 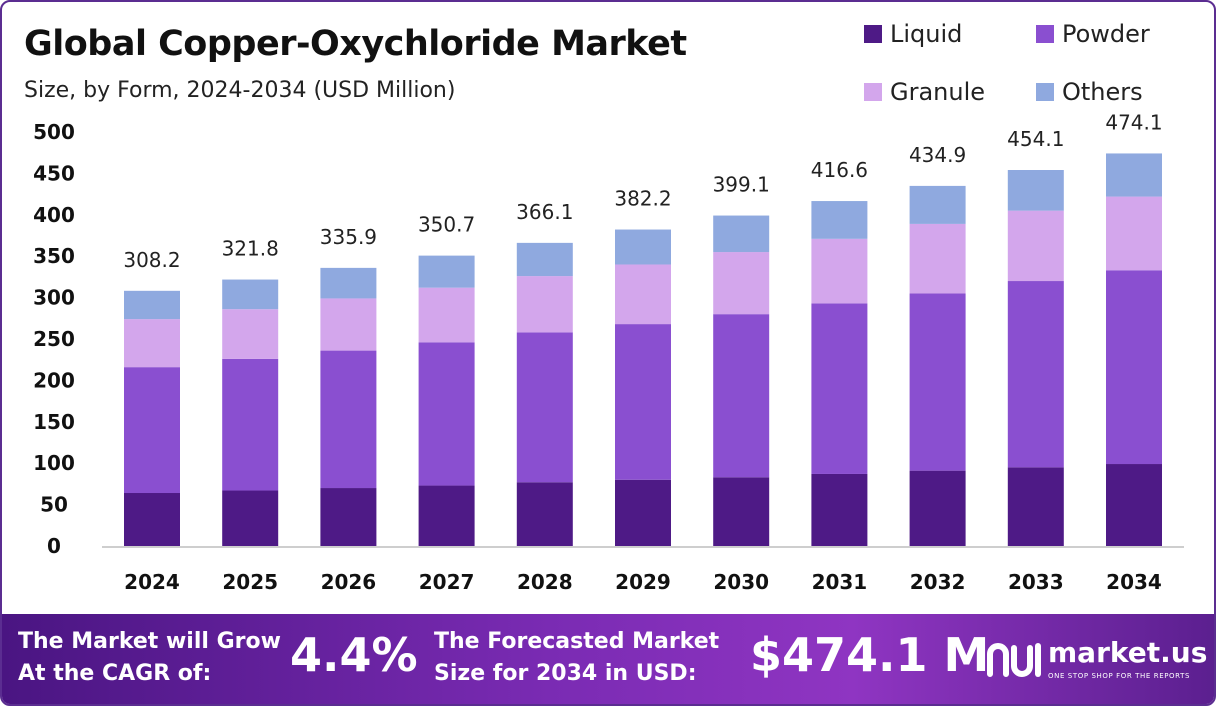 I want to click on brand-logo: market.us ONE STOP SHOP FOR THE REPORTS, so click(x=1100, y=661).